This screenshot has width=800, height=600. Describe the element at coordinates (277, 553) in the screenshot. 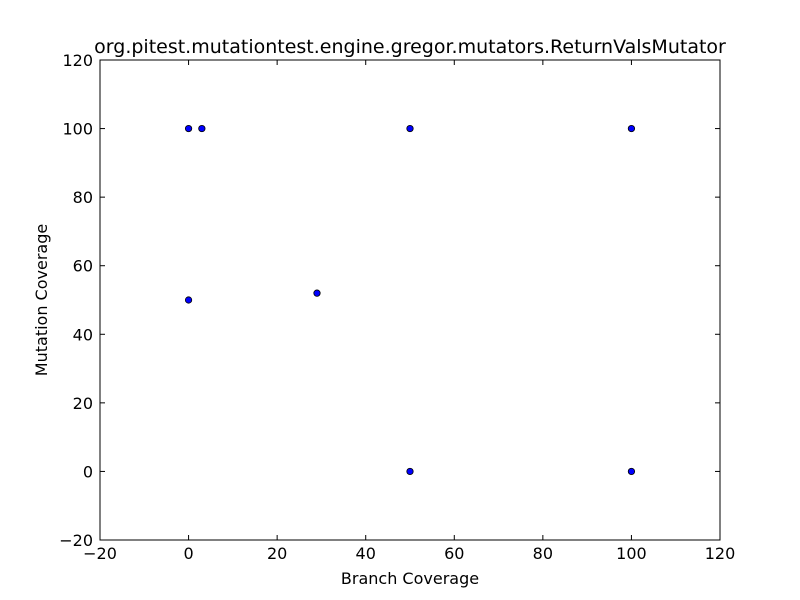

I see `x-tick-label: 20` at that location.